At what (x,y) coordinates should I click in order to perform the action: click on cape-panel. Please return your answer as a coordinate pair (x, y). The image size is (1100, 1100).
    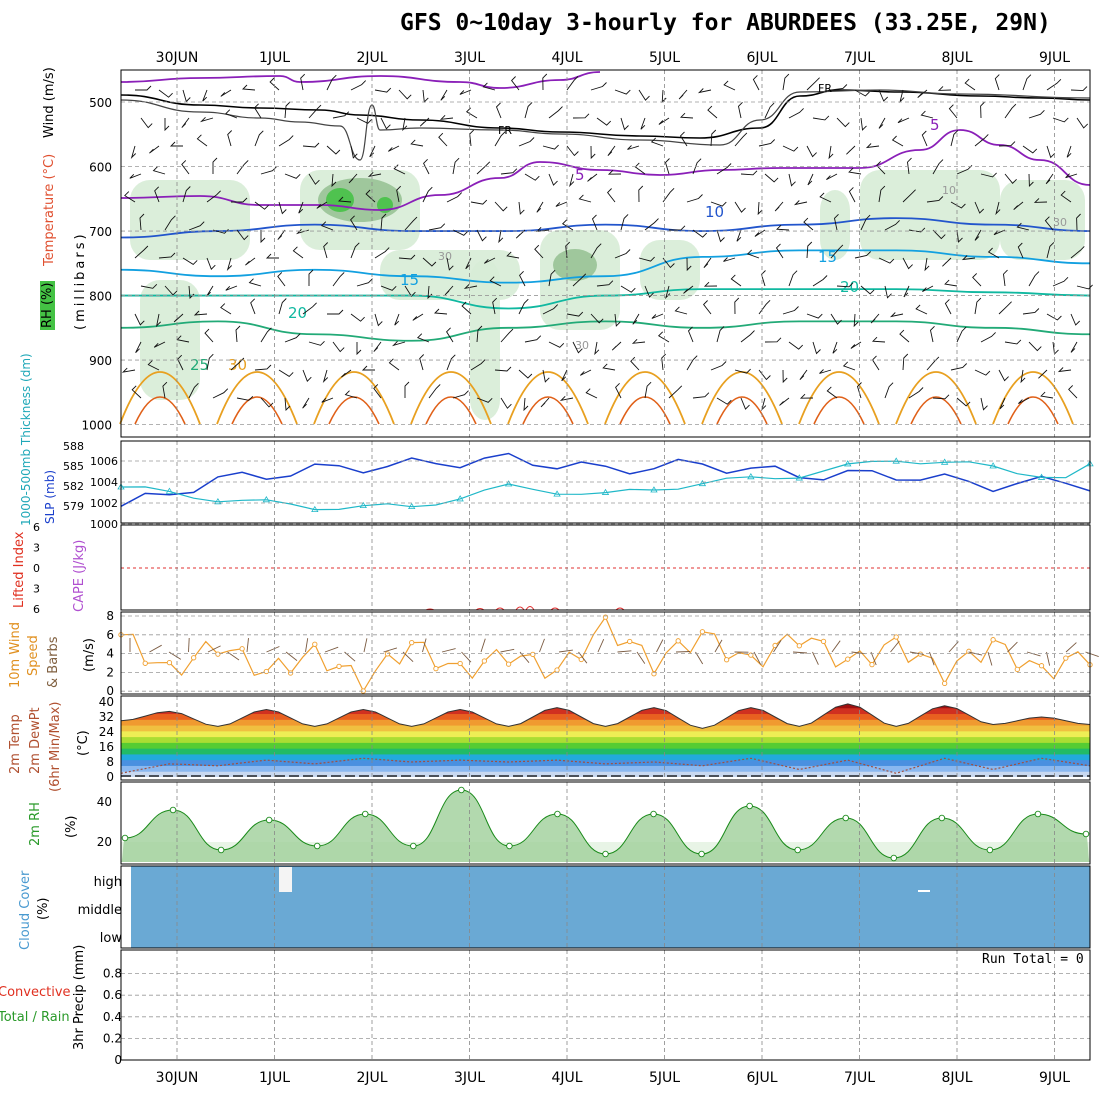
    Looking at the image, I should click on (605, 567).